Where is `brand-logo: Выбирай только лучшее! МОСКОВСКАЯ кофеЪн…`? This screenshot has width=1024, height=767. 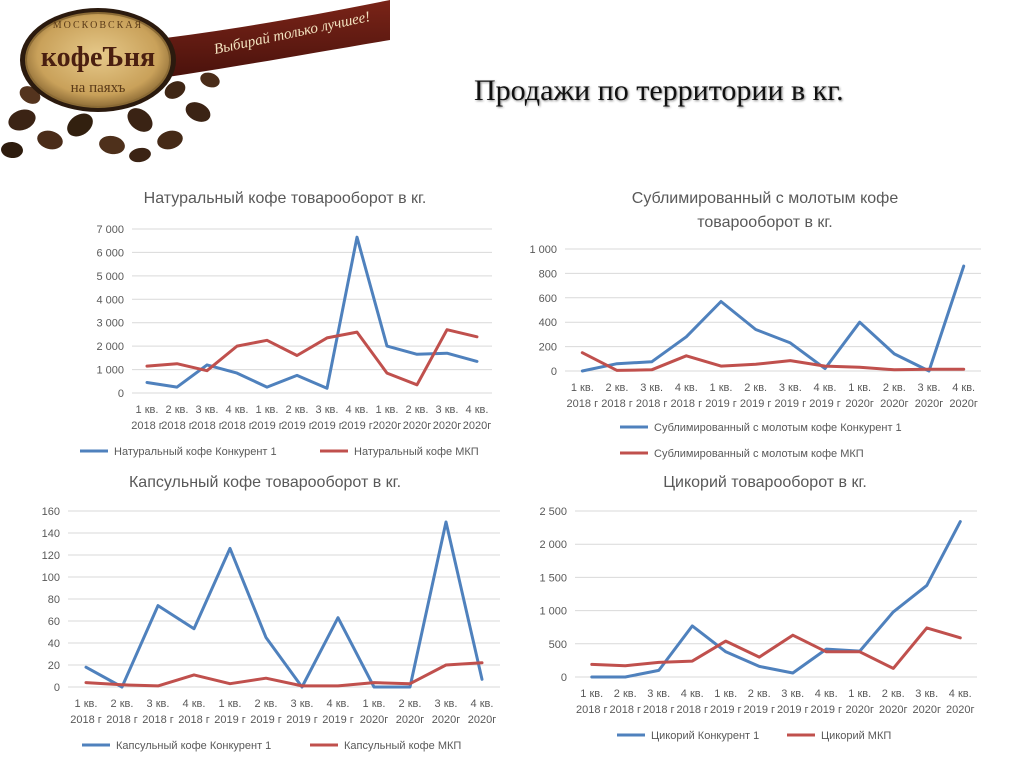
brand-logo: Выбирай только лучшее! МОСКОВСКАЯ кофеЪн… is located at coordinates (196, 82).